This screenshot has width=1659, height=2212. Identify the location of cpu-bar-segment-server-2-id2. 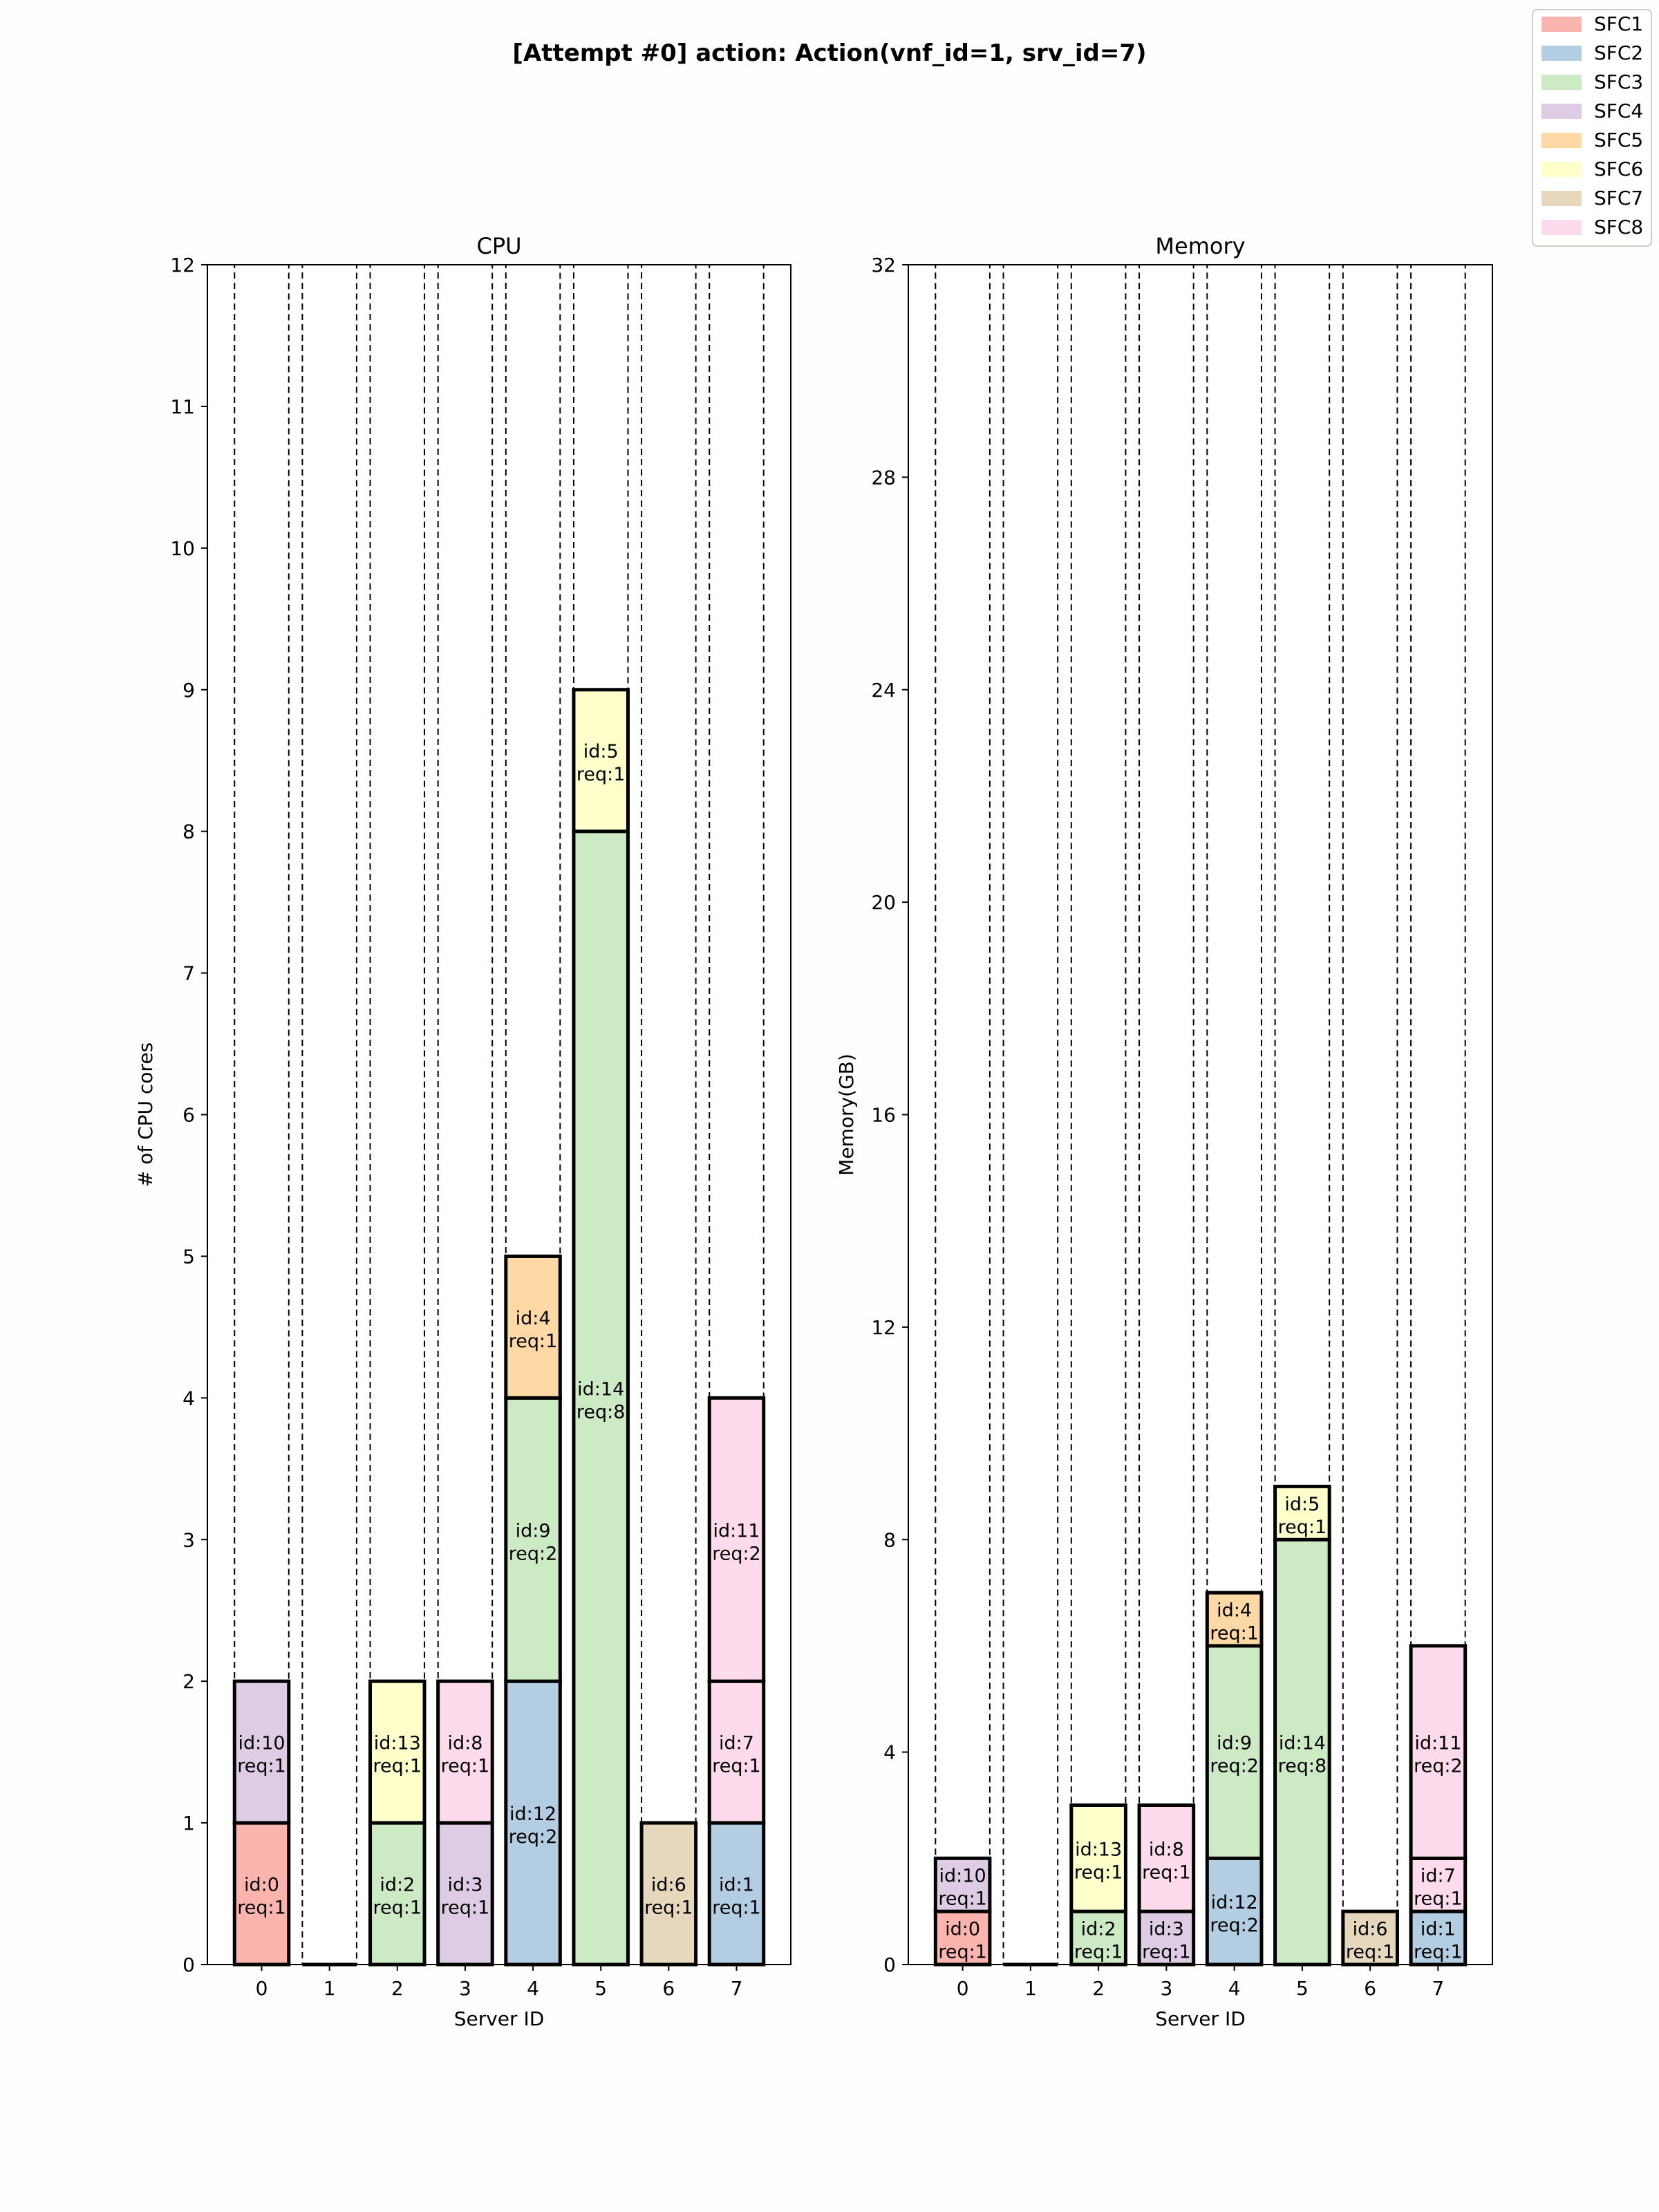
(398, 1894).